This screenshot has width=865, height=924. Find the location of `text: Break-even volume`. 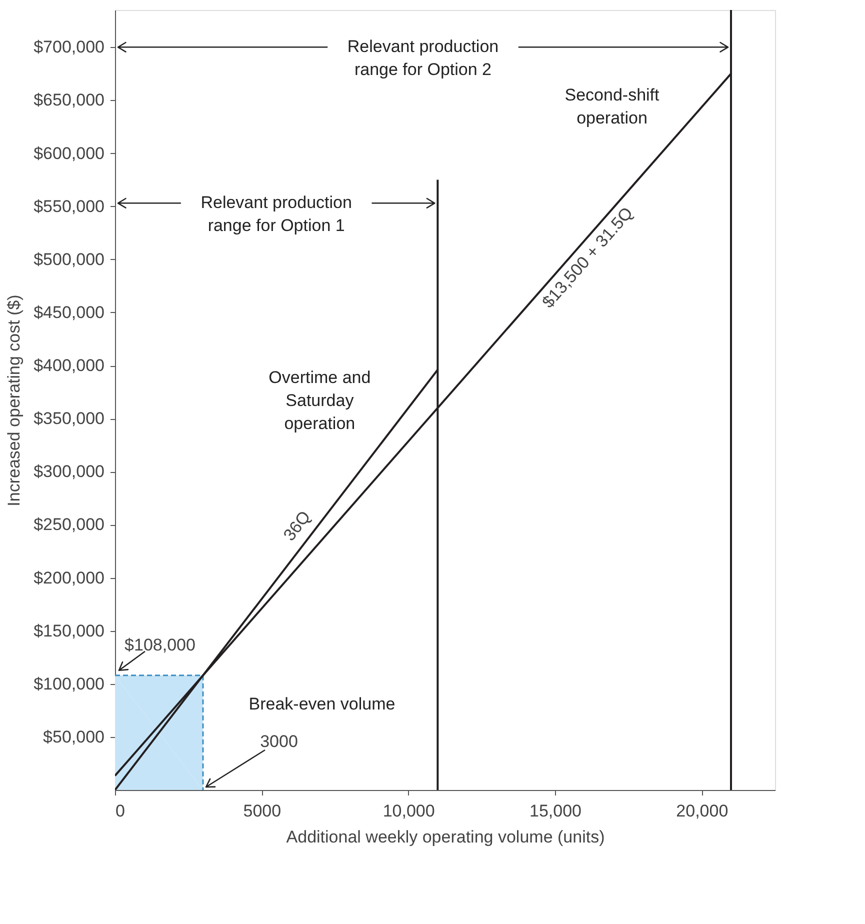

text: Break-even volume is located at coordinates (322, 704).